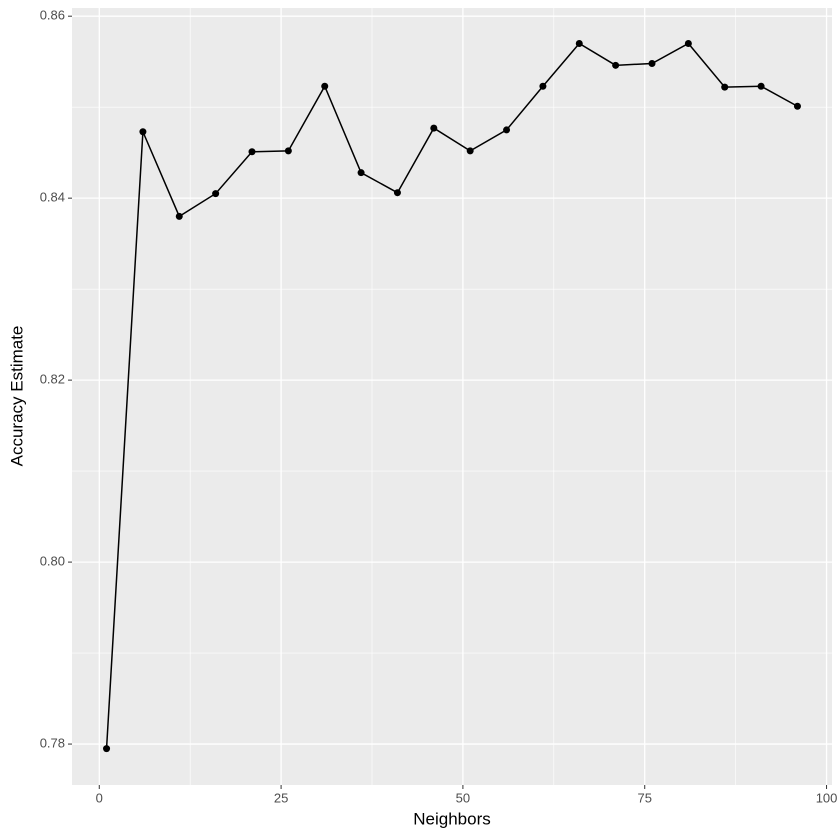 The width and height of the screenshot is (840, 840). Describe the element at coordinates (463, 797) in the screenshot. I see `x-tick-label: 50` at that location.